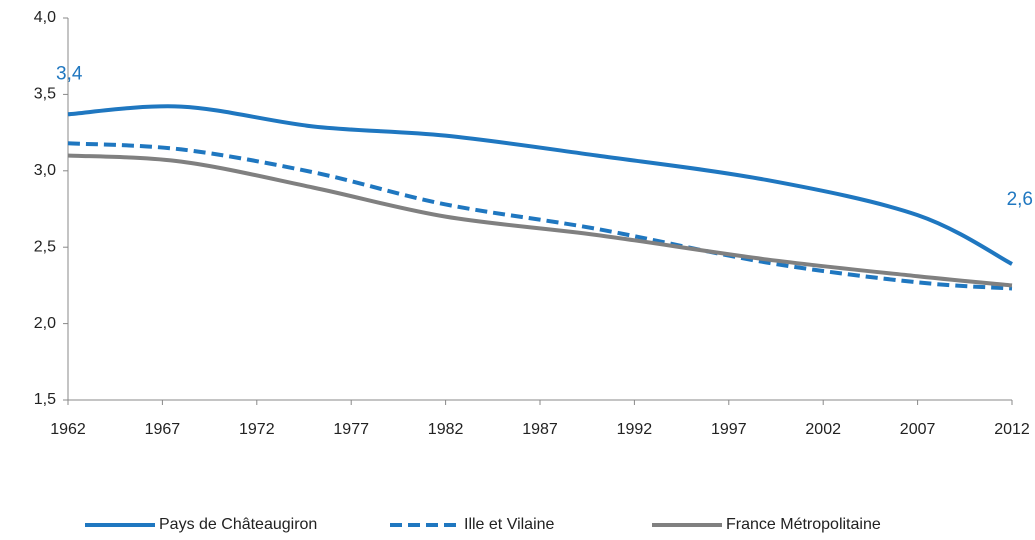 The width and height of the screenshot is (1035, 540). Describe the element at coordinates (509, 524) in the screenshot. I see `legend-label: Ille et Vilaine` at that location.